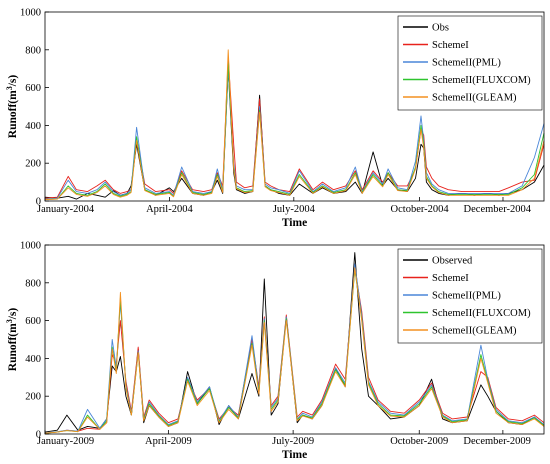  What do you see at coordinates (420, 209) in the screenshot?
I see `x-tick-label: October-2004` at bounding box center [420, 209].